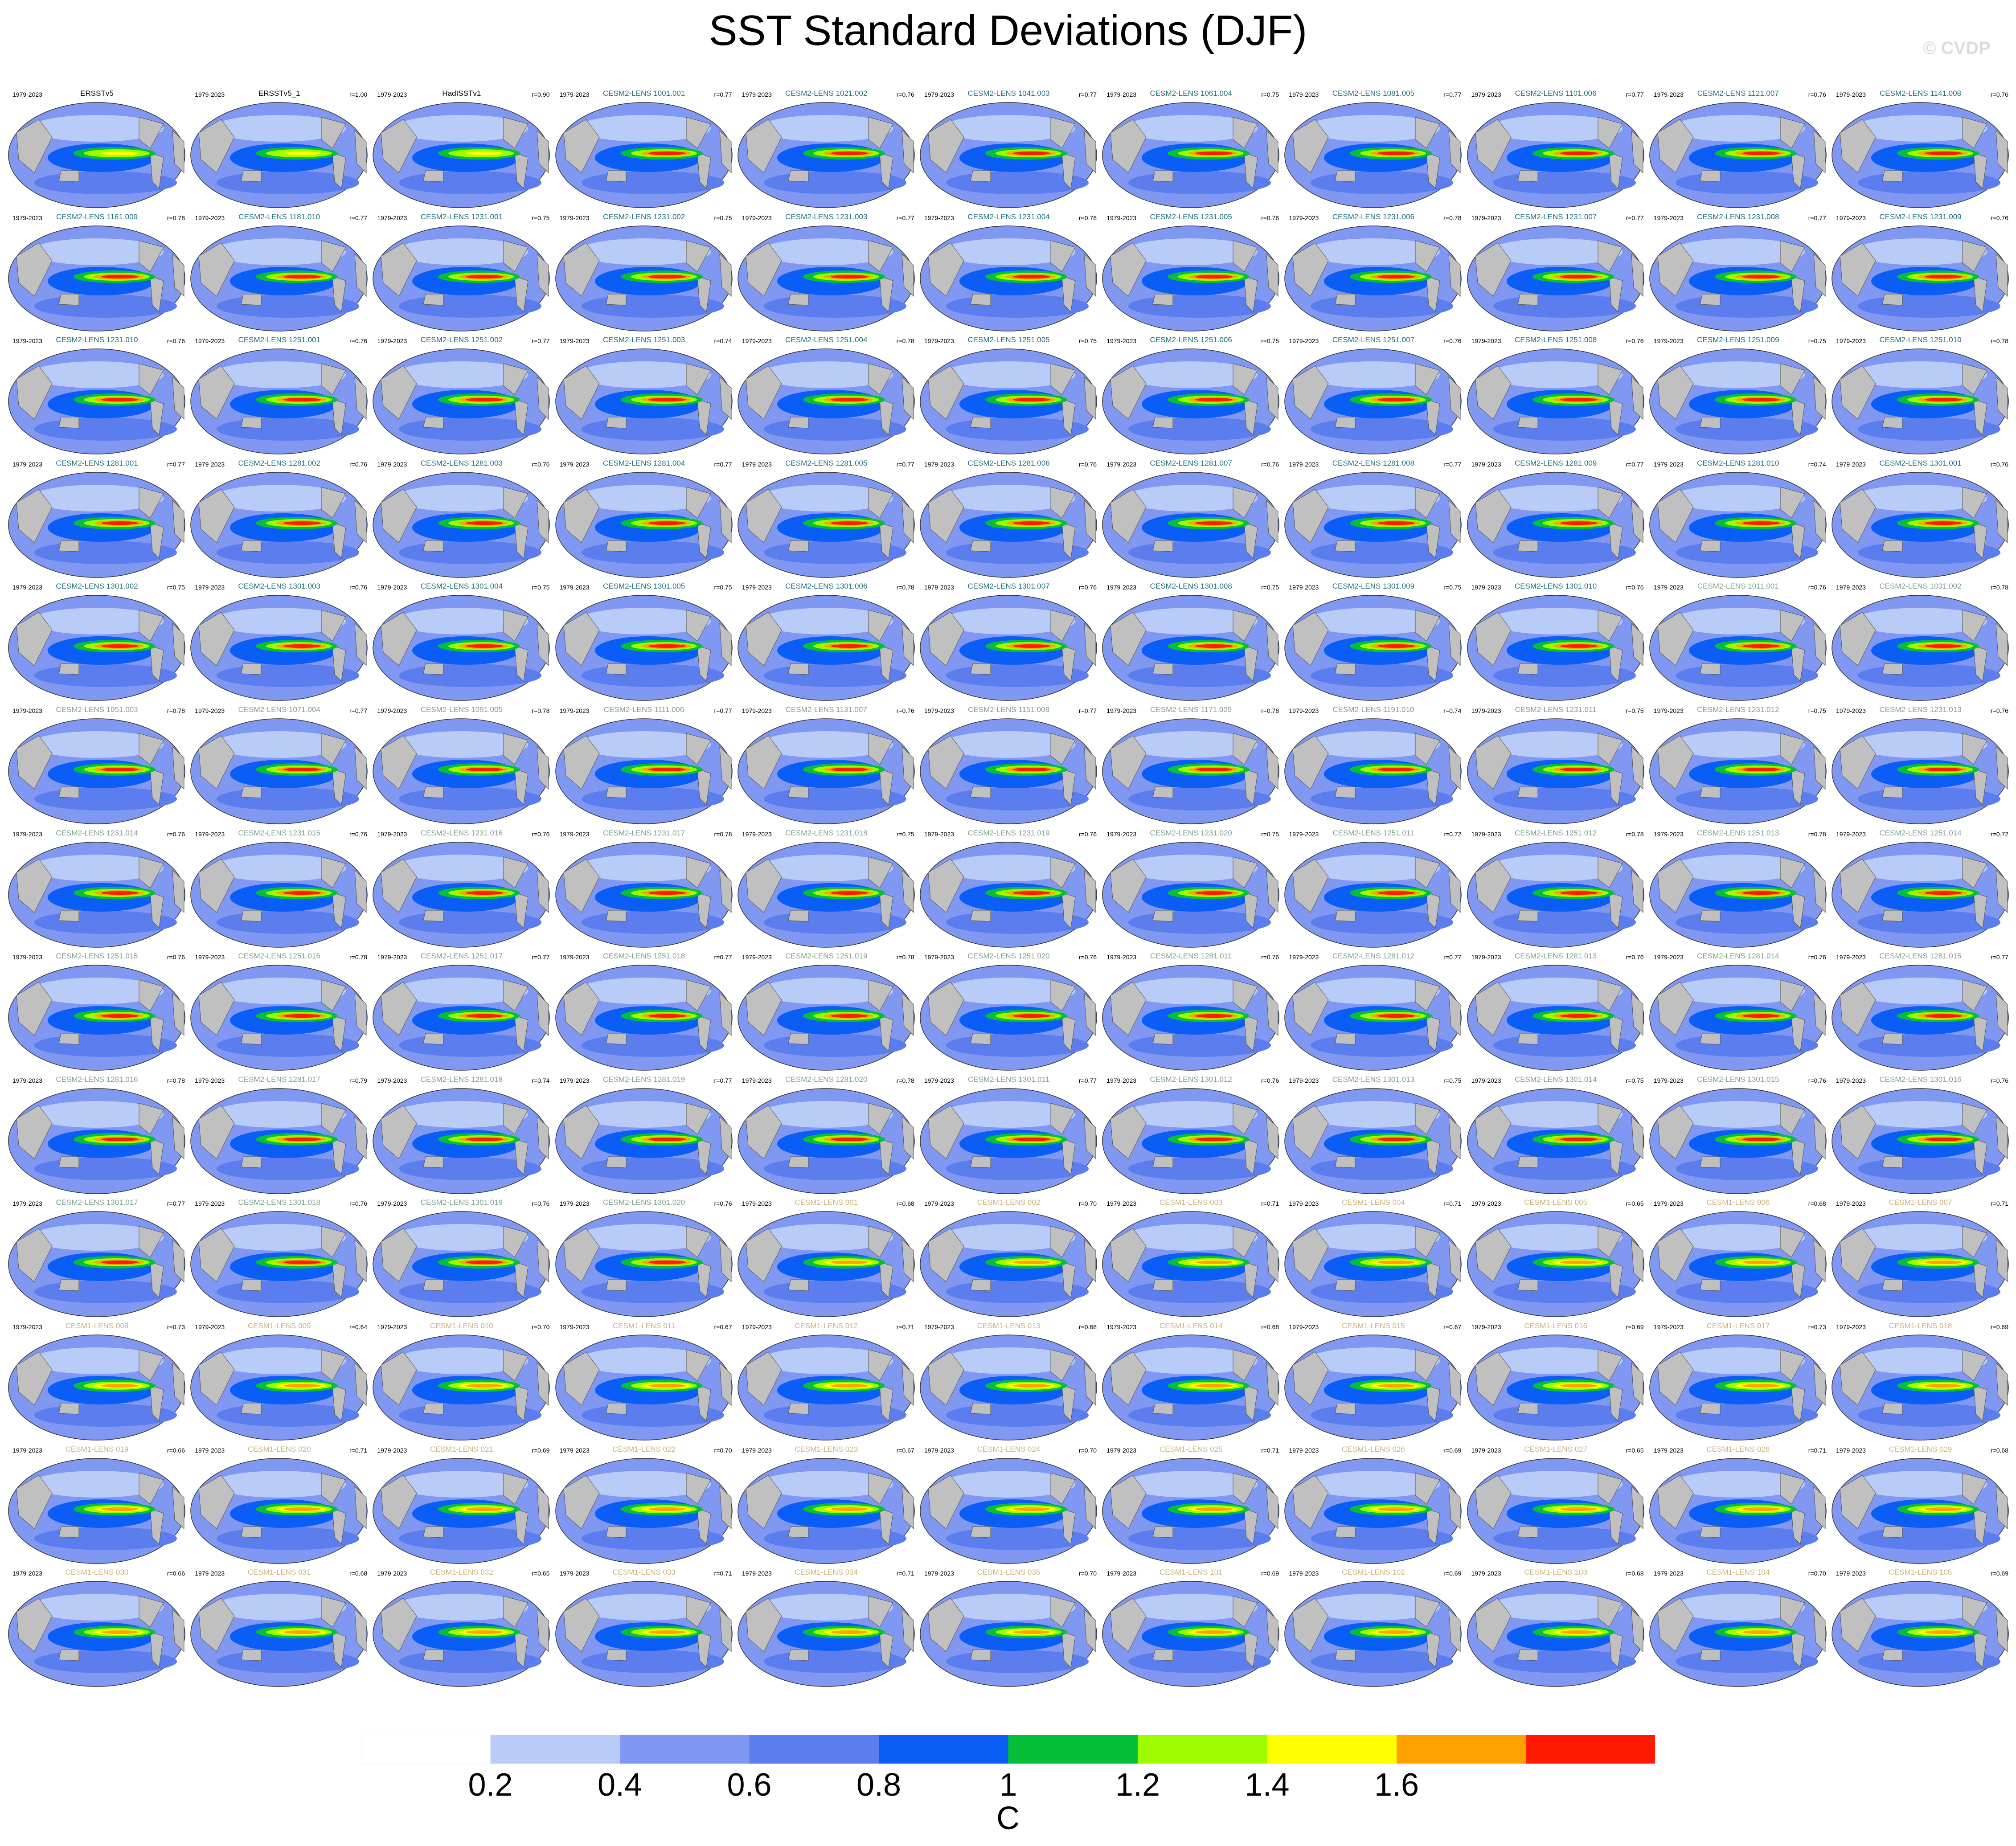  What do you see at coordinates (97, 94) in the screenshot?
I see `panel-title: ERSSTv5` at bounding box center [97, 94].